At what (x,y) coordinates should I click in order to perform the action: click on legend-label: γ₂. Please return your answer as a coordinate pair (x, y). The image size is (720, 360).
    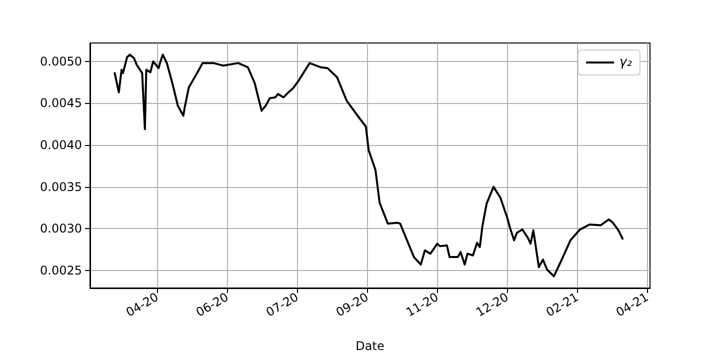
    Looking at the image, I should click on (625, 62).